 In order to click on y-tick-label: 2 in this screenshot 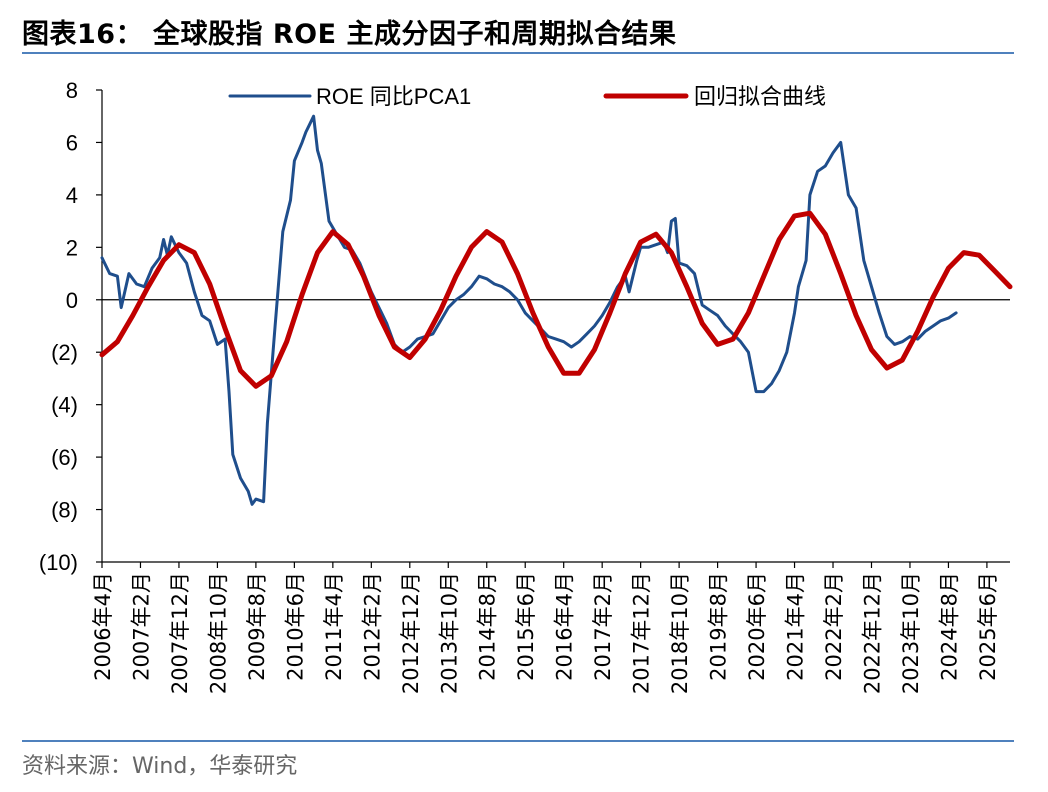, I will do `click(72, 247)`.